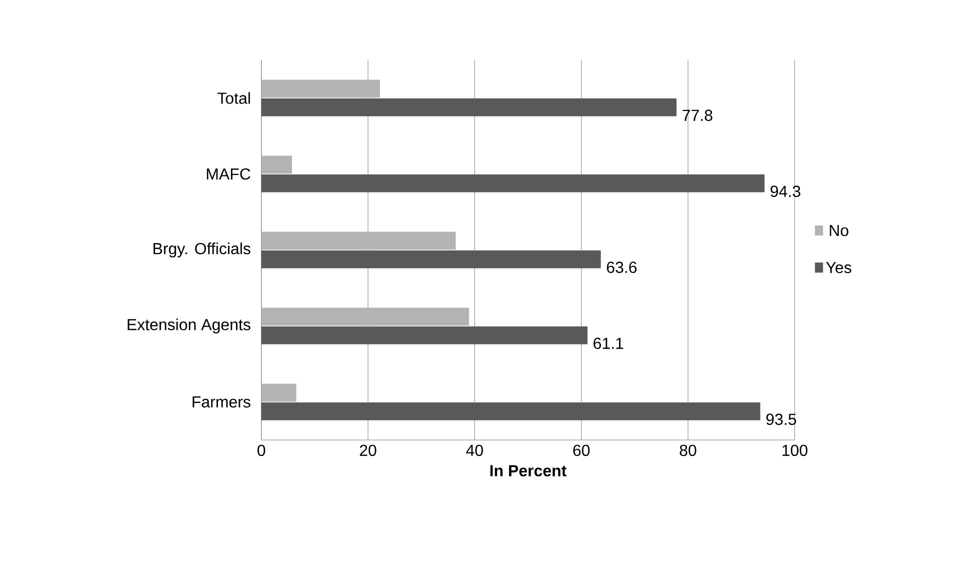 The image size is (956, 583). What do you see at coordinates (795, 450) in the screenshot?
I see `x-tick-label: 100` at bounding box center [795, 450].